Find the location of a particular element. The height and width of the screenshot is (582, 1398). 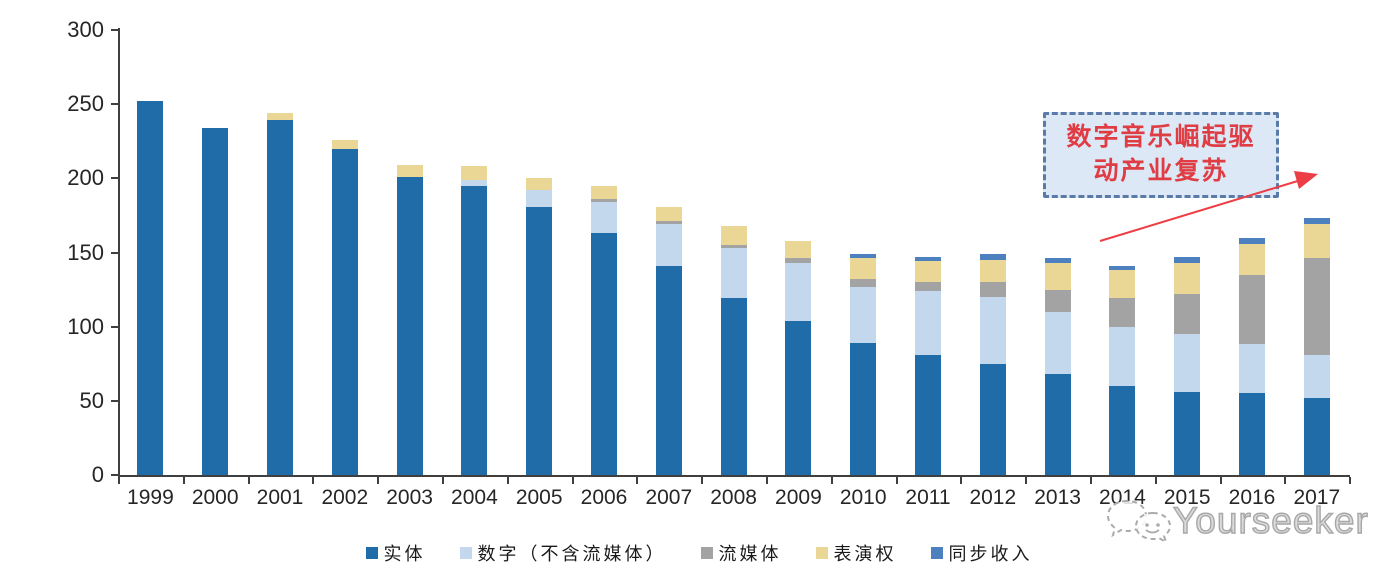

x-tick-label: 2008 is located at coordinates (733, 497).